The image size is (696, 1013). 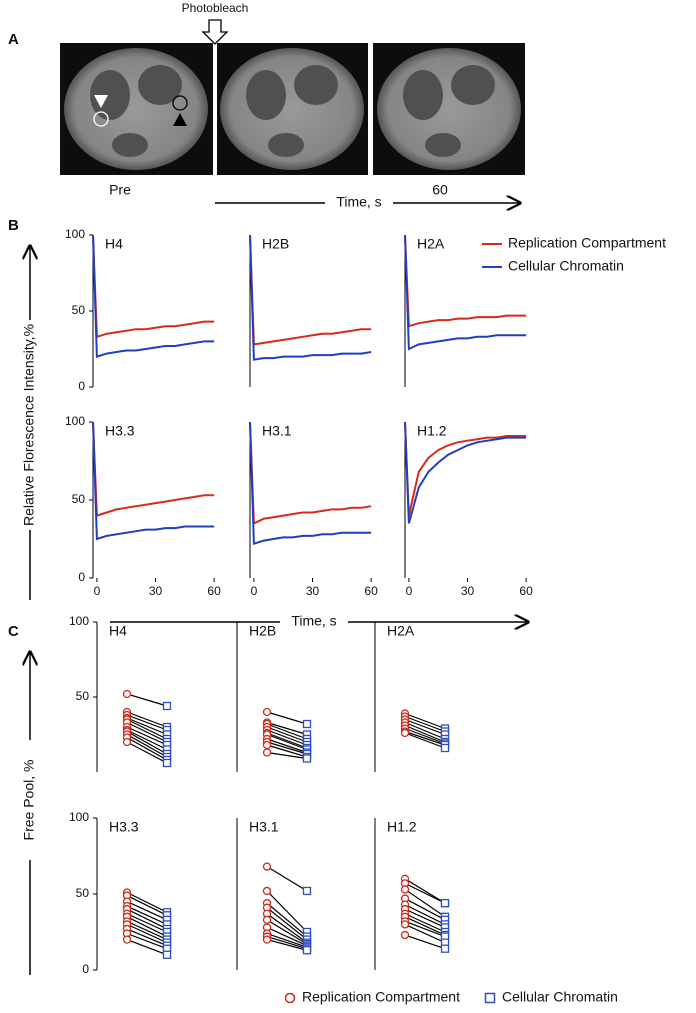 I want to click on chart-title: H1.2, so click(x=432, y=431).